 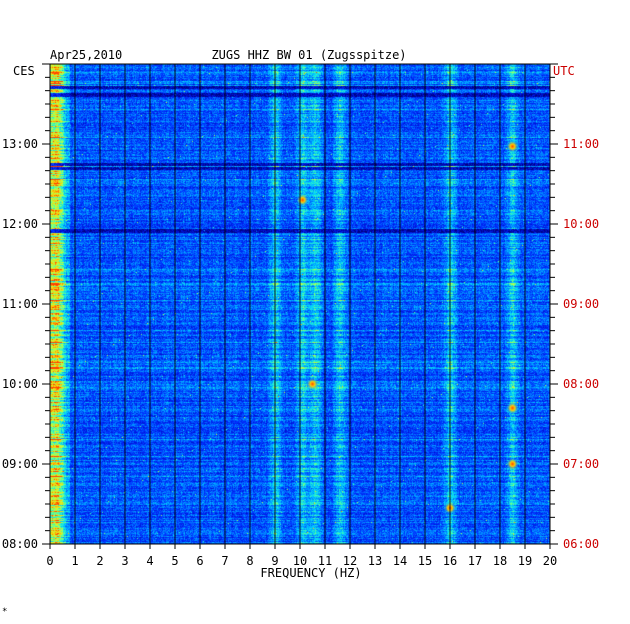 I want to click on x-tick-label: 8, so click(x=249, y=561).